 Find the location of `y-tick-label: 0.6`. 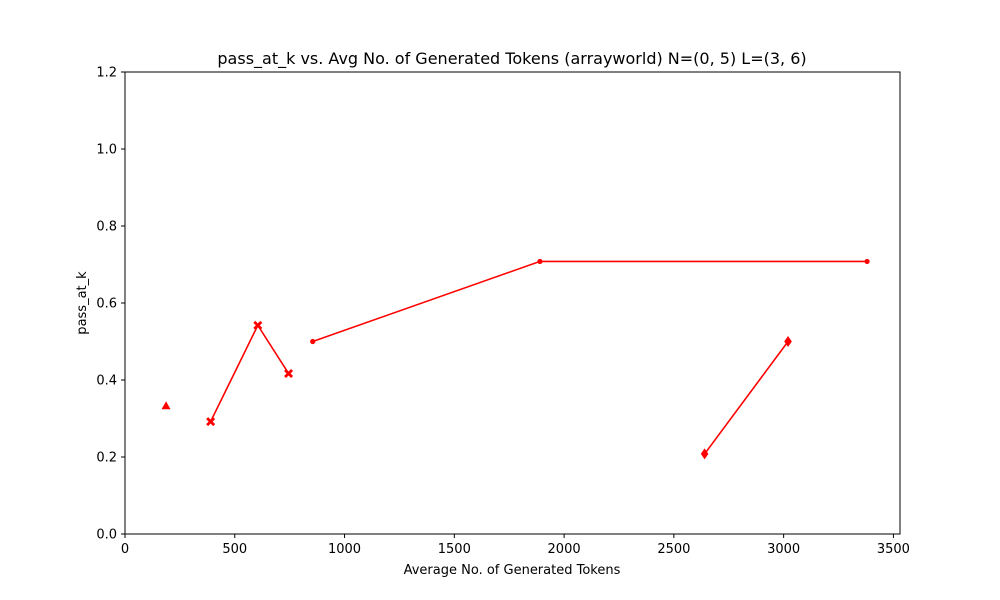

y-tick-label: 0.6 is located at coordinates (106, 304).